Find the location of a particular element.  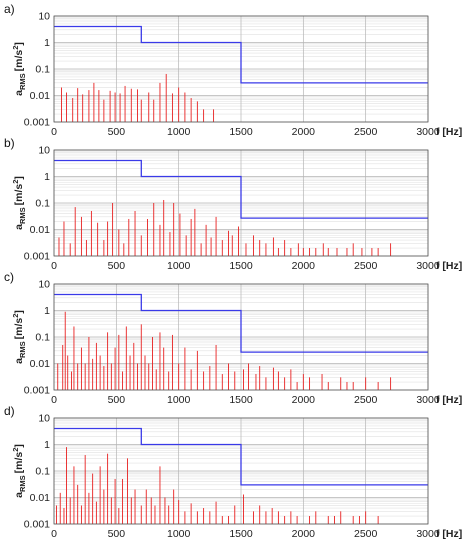

panel-label: d) is located at coordinates (9, 411).